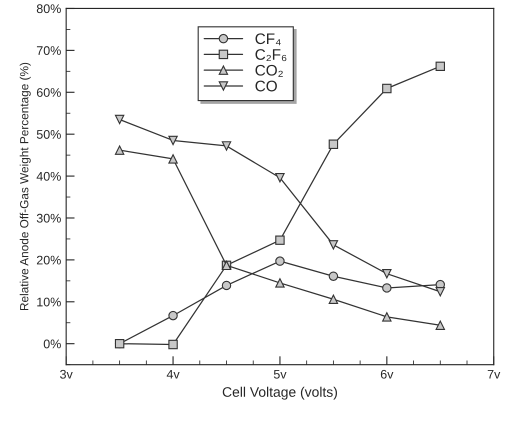 This screenshot has width=509, height=424. Describe the element at coordinates (494, 374) in the screenshot. I see `x-tick-label: 7v` at that location.